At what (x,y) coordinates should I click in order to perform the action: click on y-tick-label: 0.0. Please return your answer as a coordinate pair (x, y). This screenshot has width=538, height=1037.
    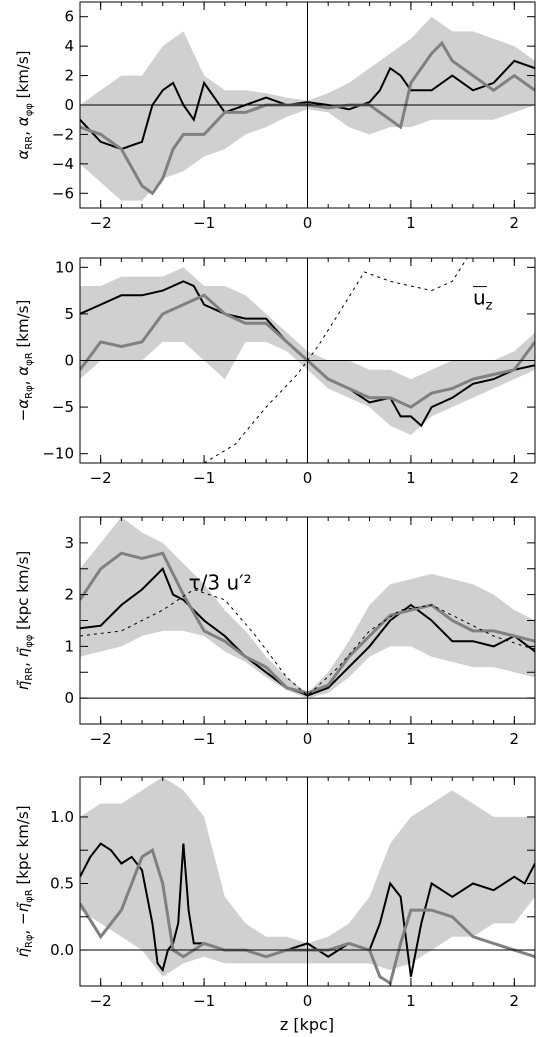
    Looking at the image, I should click on (62, 950).